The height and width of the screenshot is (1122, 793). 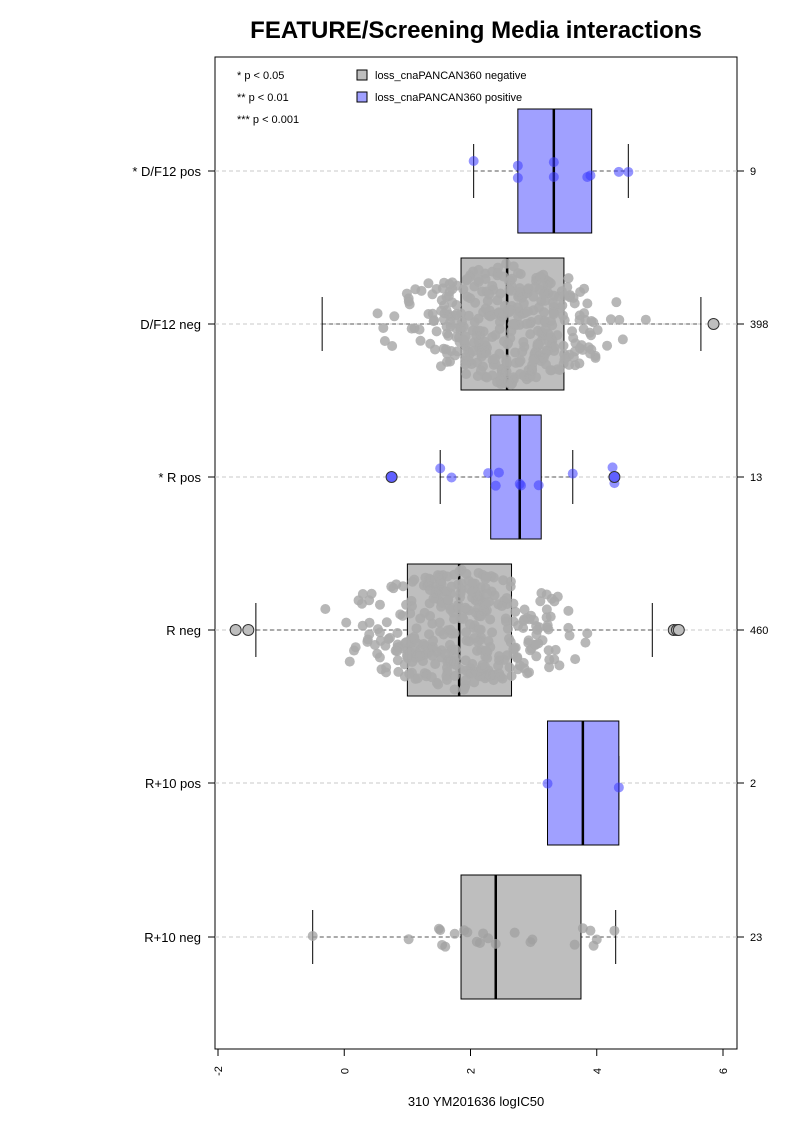 I want to click on outlier-point, so click(x=391, y=477).